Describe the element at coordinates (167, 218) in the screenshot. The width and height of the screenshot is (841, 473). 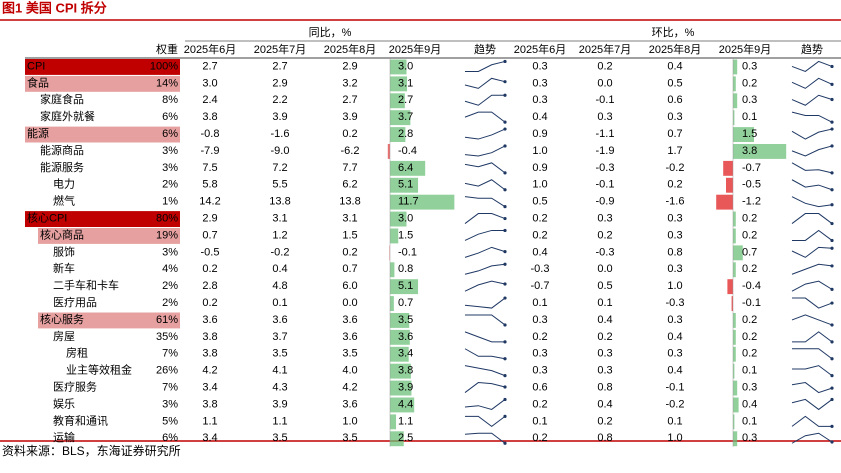
I see `row-weight: 80%` at that location.